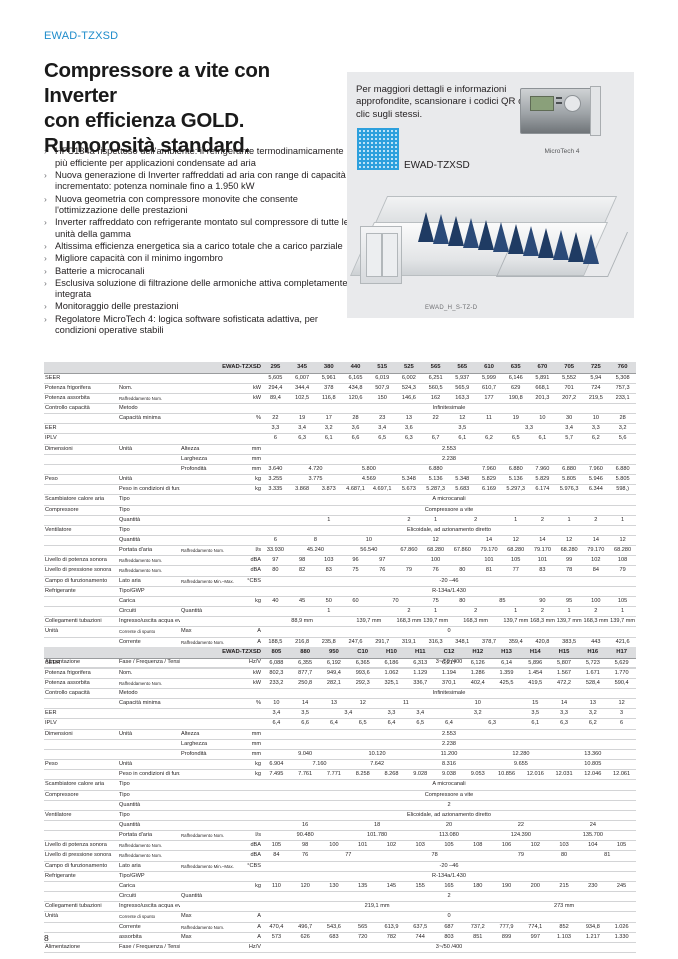  Describe the element at coordinates (362, 672) in the screenshot. I see `table-cell: 993,6` at that location.